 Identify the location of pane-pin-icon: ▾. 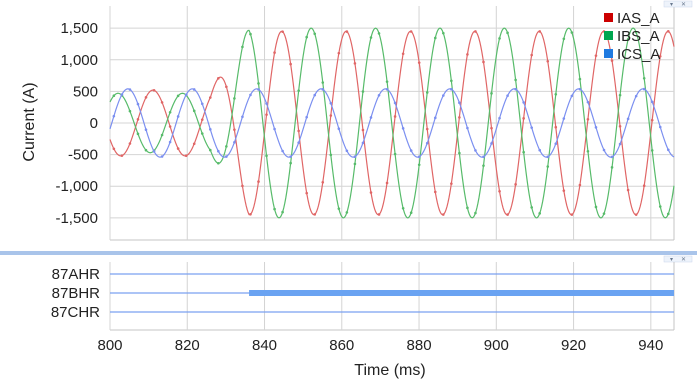
(671, 5).